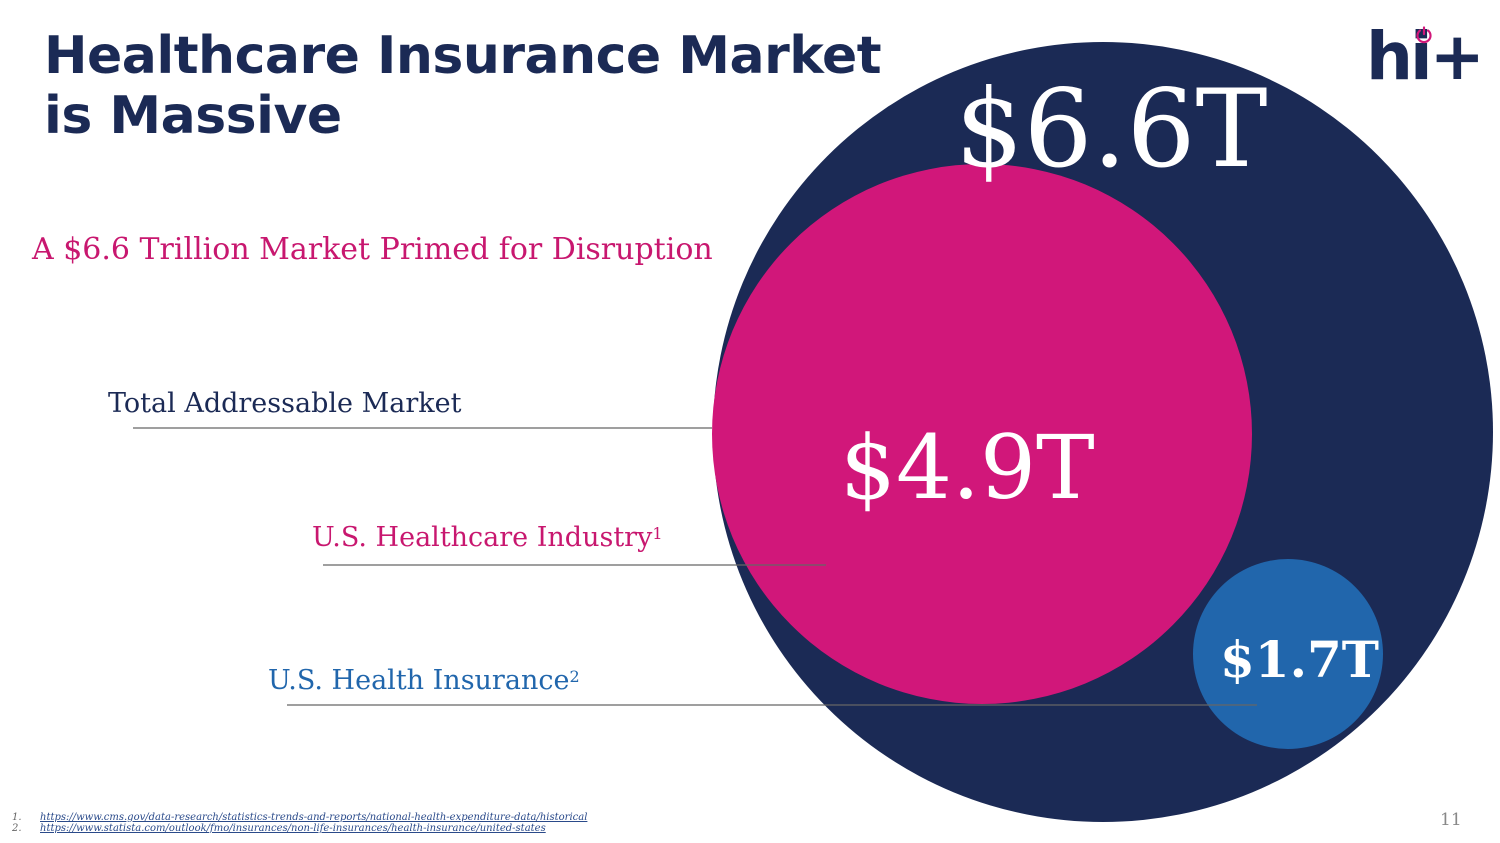 The height and width of the screenshot is (843, 1500). What do you see at coordinates (1299, 659) in the screenshot?
I see `health-insurance-value: $1.7T` at bounding box center [1299, 659].